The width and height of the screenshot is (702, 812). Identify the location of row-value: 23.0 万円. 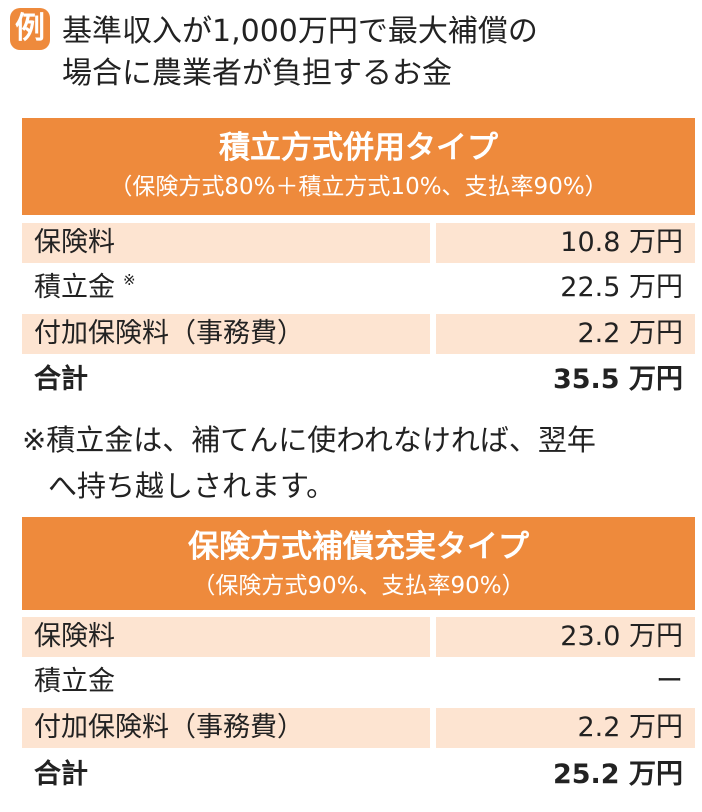
(565, 637).